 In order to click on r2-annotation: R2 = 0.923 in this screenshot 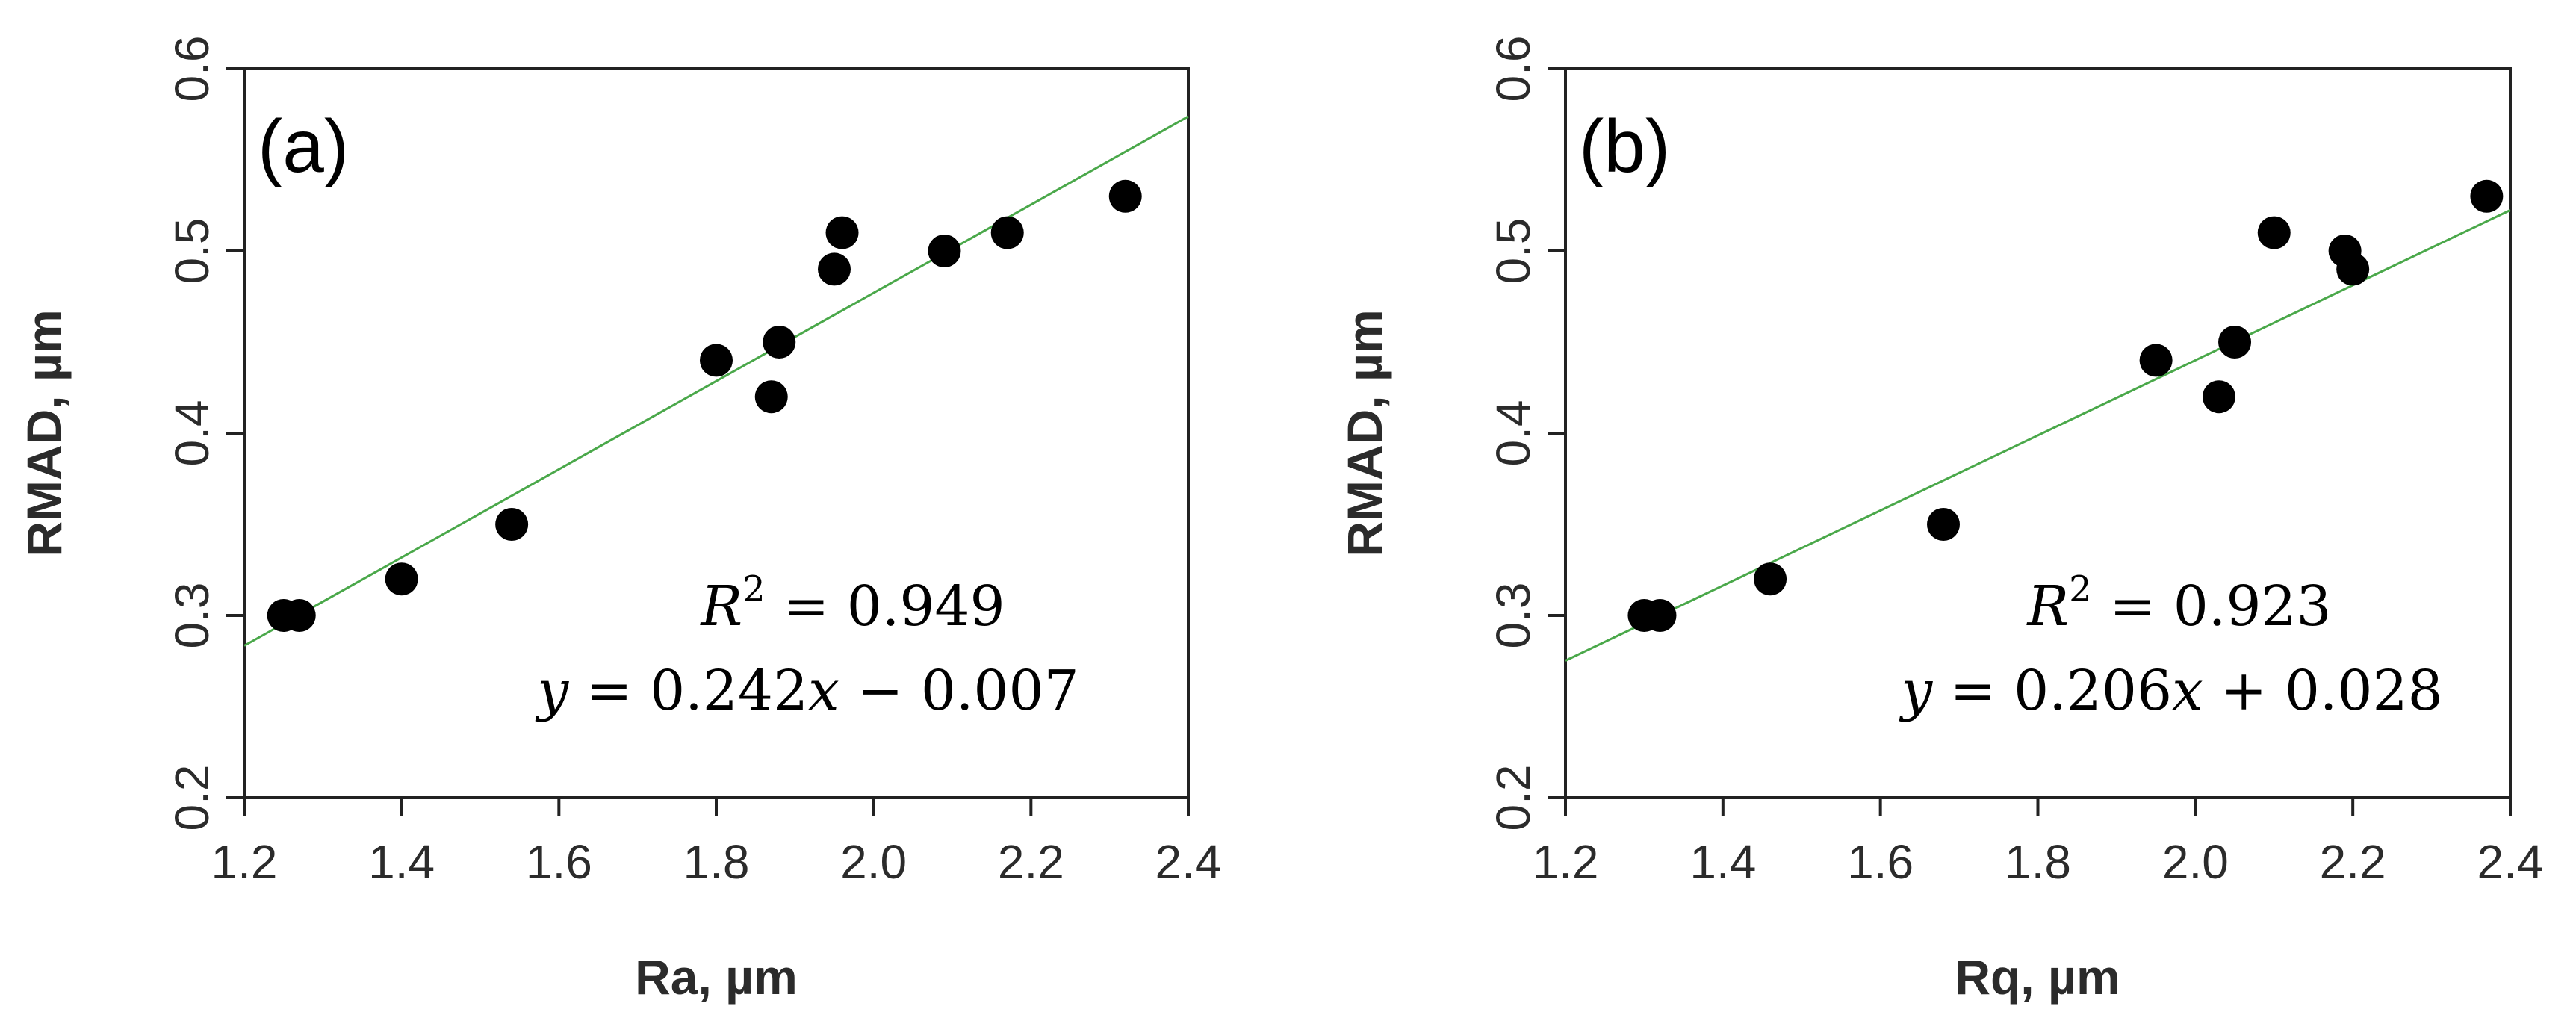, I will do `click(2178, 603)`.